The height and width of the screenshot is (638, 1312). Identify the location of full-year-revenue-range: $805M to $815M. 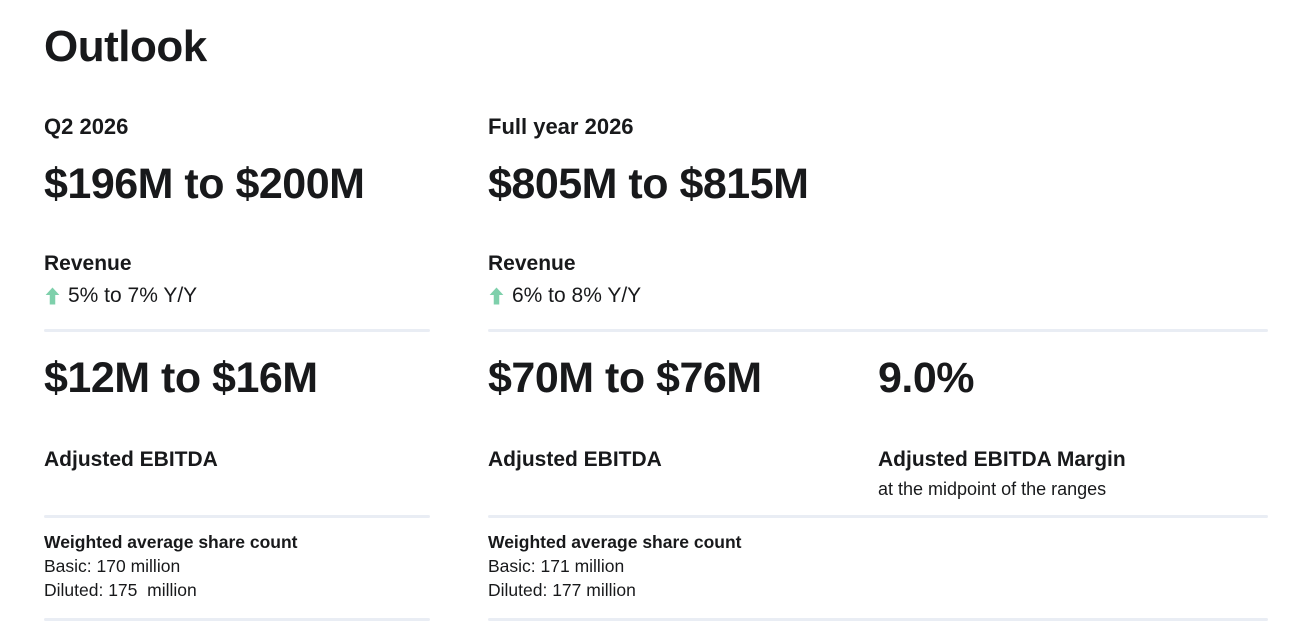
(648, 184).